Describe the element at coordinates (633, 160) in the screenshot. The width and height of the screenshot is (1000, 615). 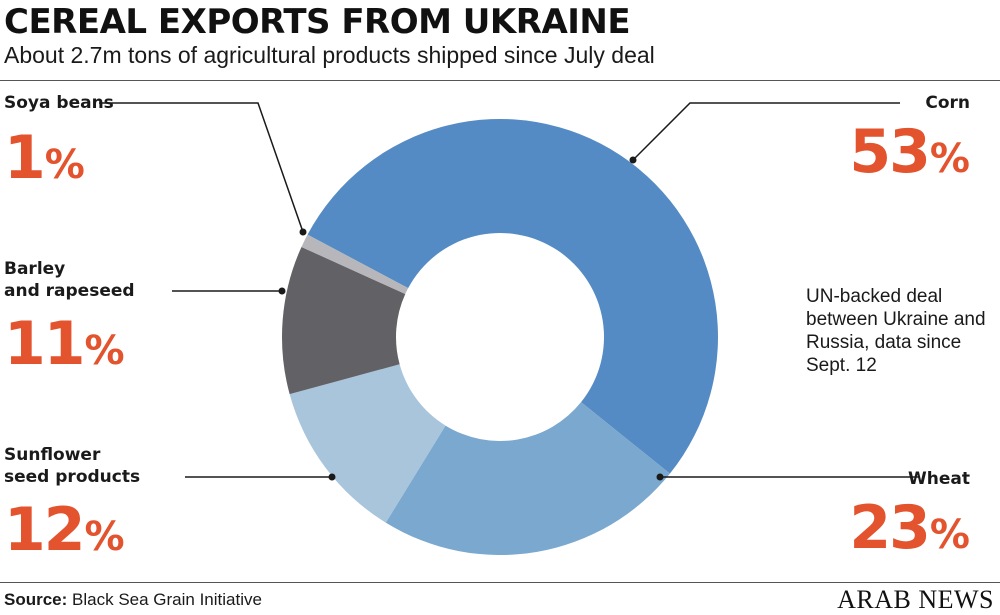
I see `leader-dot-corn` at that location.